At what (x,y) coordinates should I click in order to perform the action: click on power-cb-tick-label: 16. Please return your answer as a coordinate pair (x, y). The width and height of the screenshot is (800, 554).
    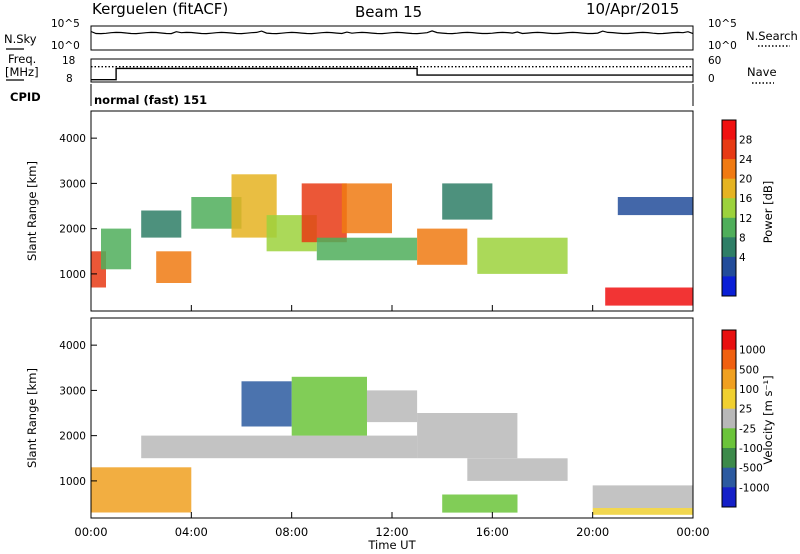
    Looking at the image, I should click on (746, 199).